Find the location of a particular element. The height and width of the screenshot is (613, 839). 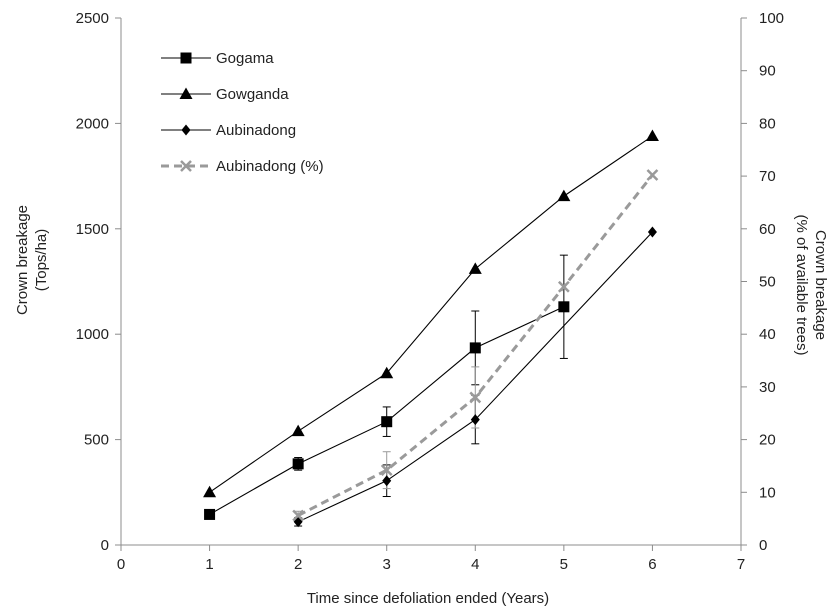

right-y-tick-label: 100 is located at coordinates (771, 18).